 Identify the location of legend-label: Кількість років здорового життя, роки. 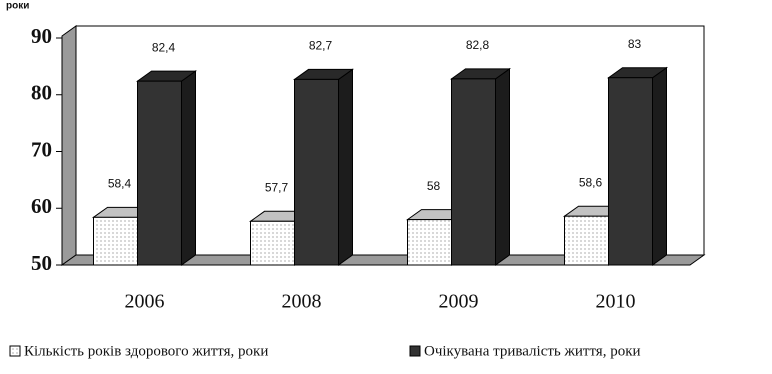
(146, 351).